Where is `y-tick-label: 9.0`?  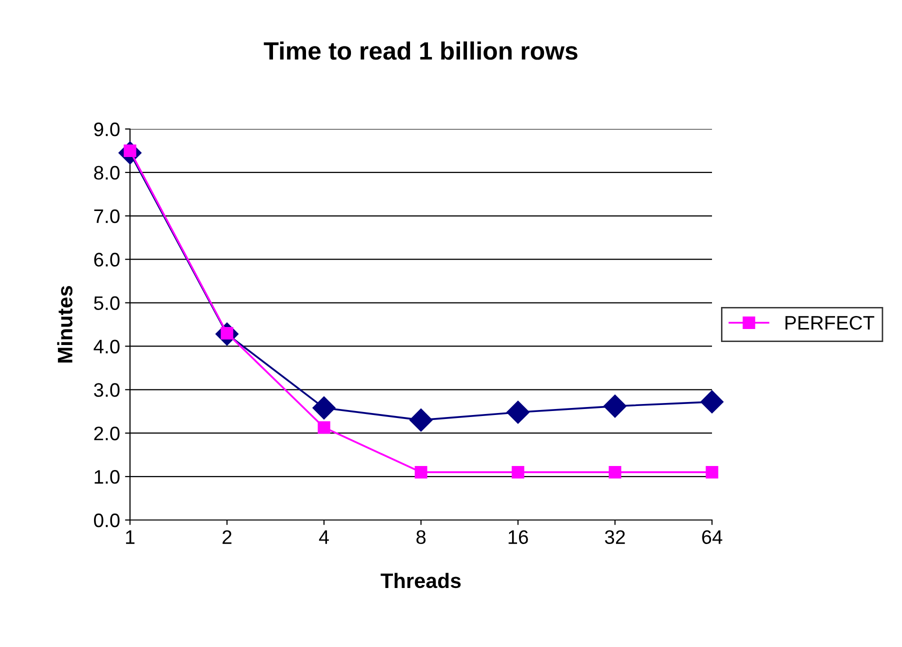
y-tick-label: 9.0 is located at coordinates (107, 129).